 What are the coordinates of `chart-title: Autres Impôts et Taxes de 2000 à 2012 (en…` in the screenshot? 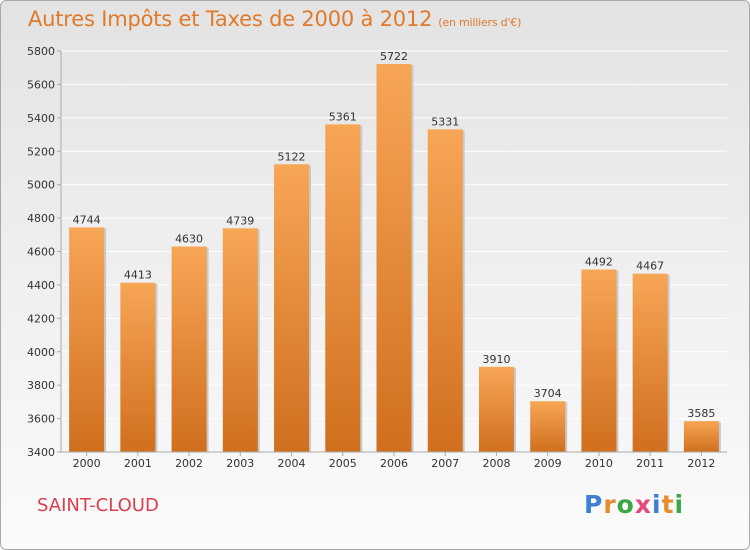 It's located at (275, 19).